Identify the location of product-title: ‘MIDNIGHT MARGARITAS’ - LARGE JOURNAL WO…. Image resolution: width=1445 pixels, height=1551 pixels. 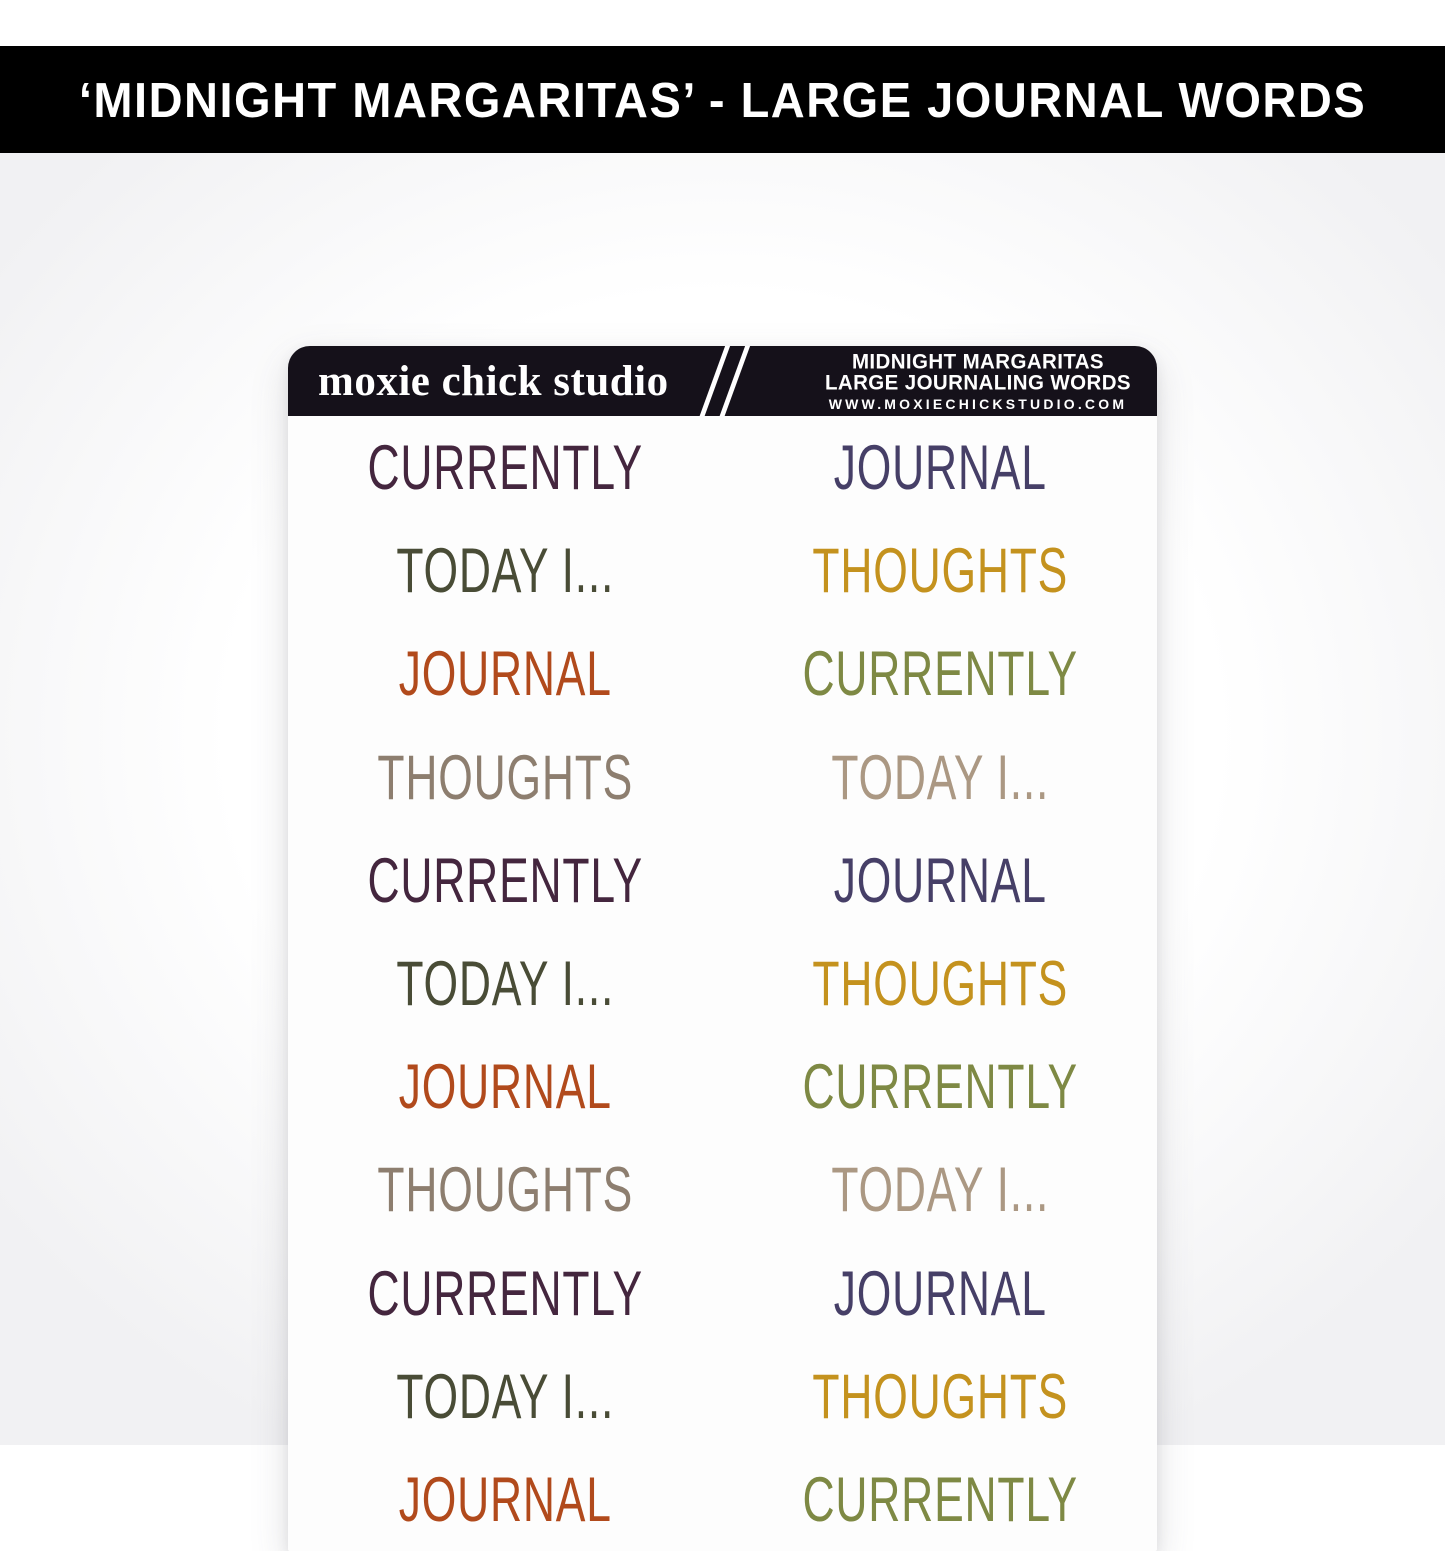
(722, 99).